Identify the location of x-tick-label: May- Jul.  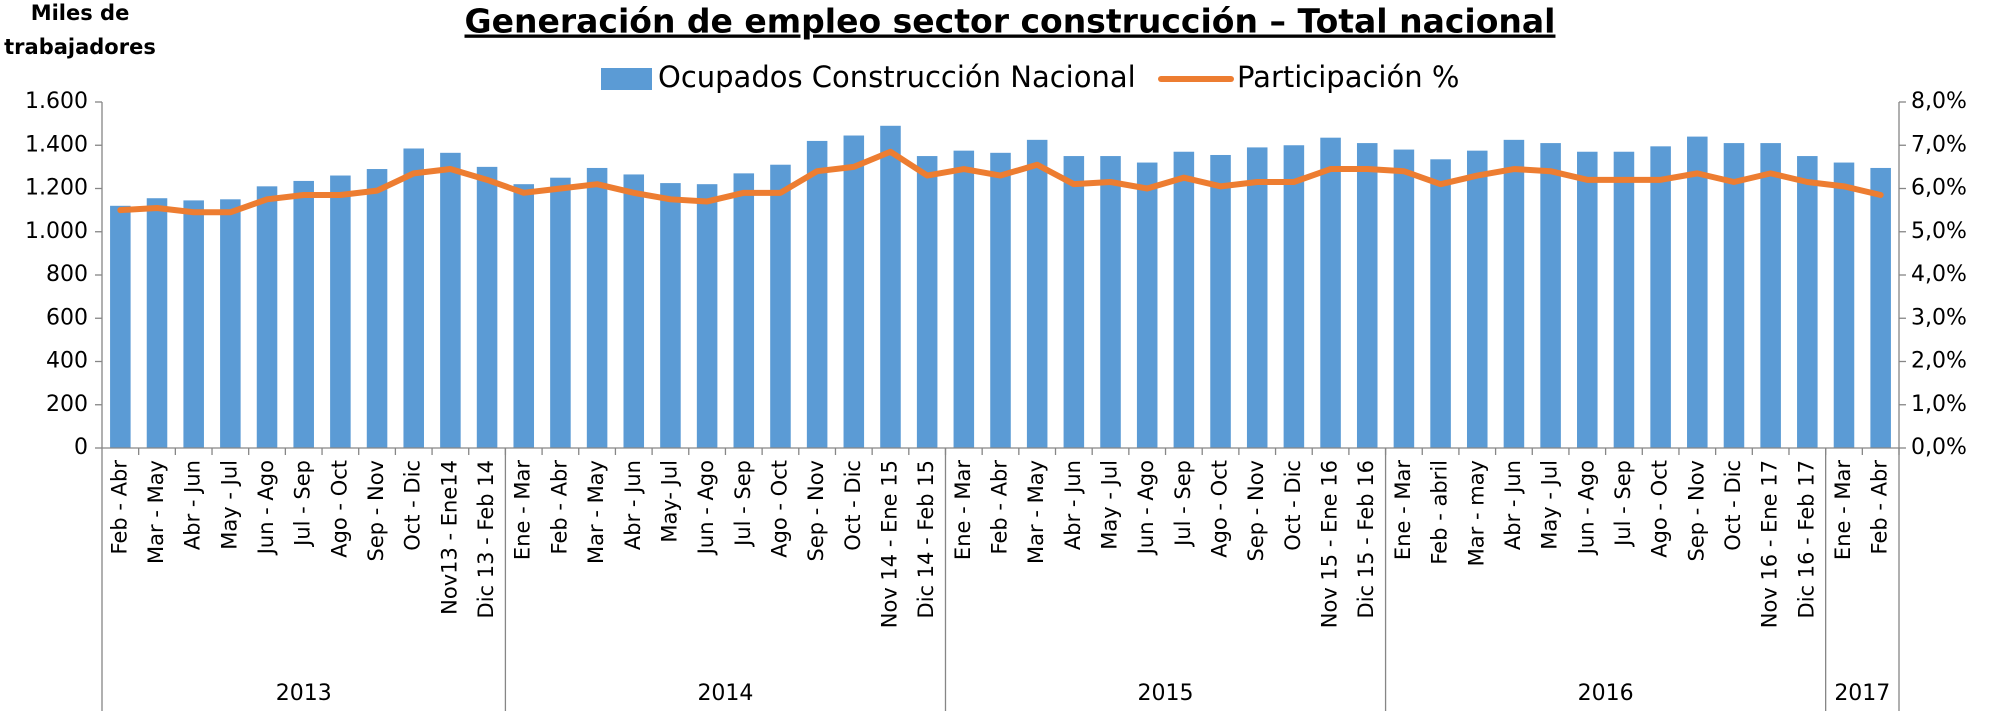
(669, 501).